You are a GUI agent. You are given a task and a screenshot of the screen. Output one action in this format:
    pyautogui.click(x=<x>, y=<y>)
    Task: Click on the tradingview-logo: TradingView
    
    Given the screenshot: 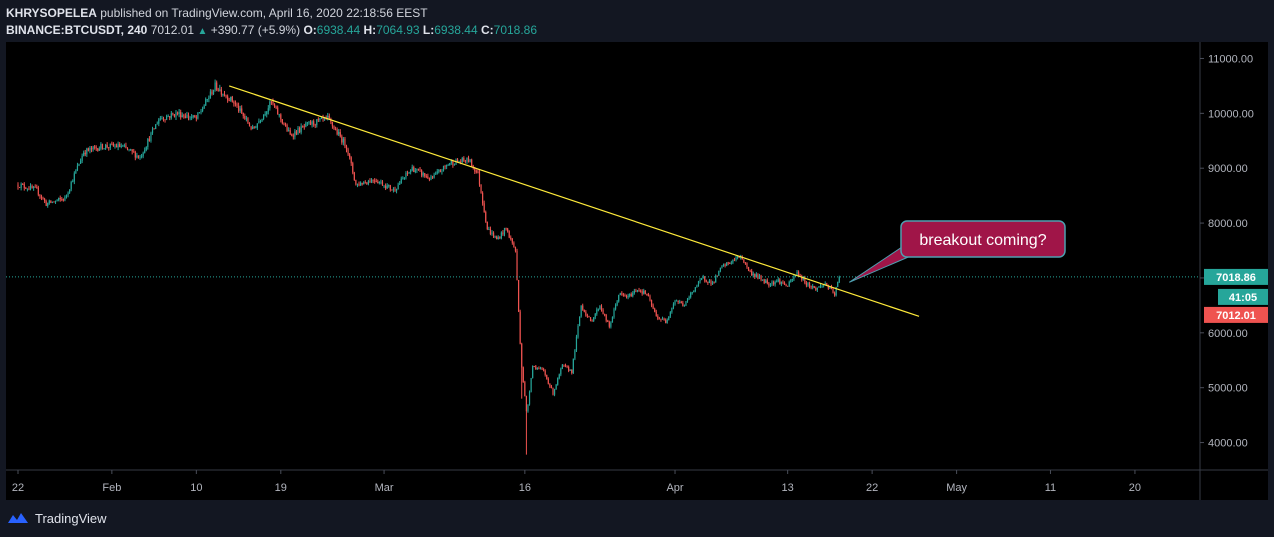 What is the action you would take?
    pyautogui.click(x=56, y=518)
    